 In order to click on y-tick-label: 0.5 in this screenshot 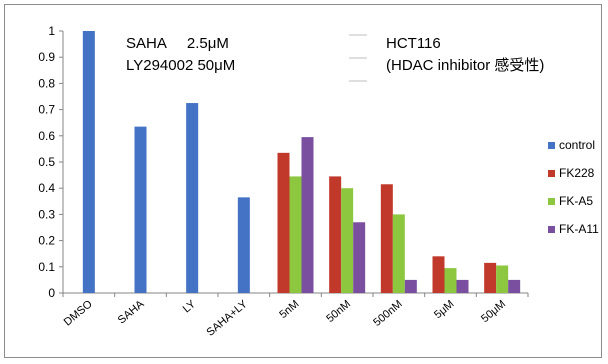, I will do `click(46, 162)`.